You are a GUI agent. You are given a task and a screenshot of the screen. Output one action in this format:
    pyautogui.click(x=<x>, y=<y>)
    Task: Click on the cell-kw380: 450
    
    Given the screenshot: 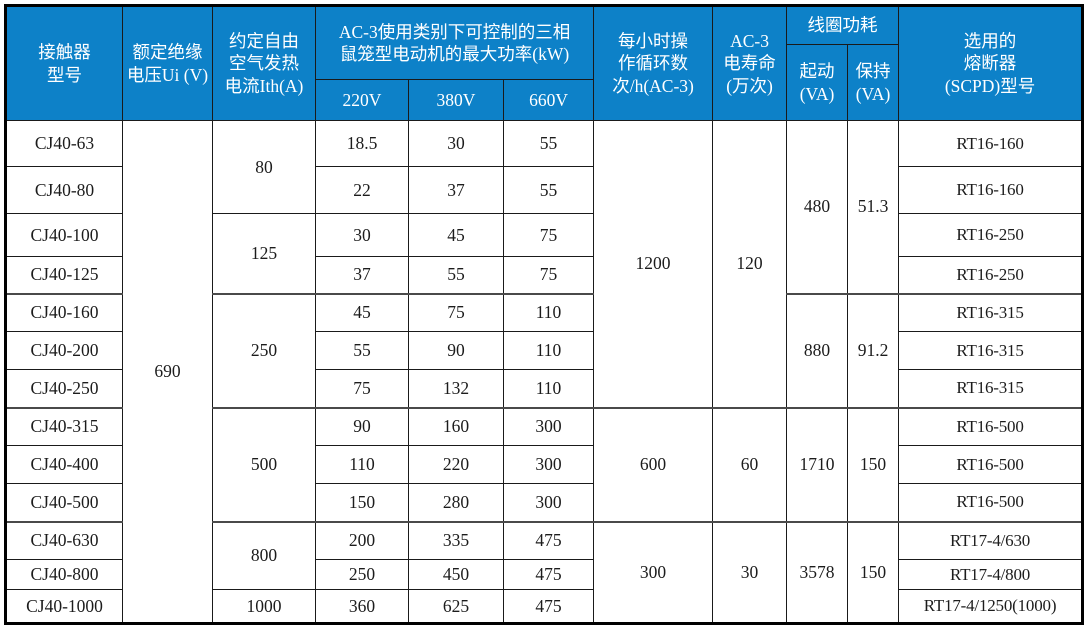 What is the action you would take?
    pyautogui.click(x=456, y=574)
    